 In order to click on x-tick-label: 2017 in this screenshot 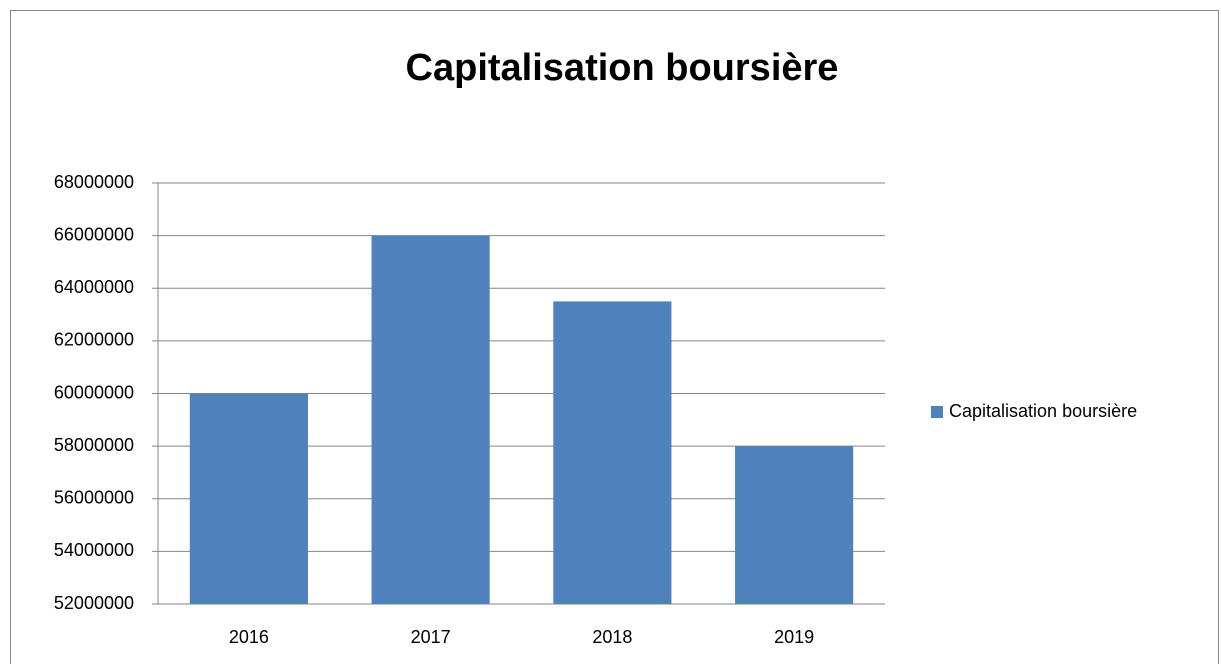, I will do `click(431, 637)`.